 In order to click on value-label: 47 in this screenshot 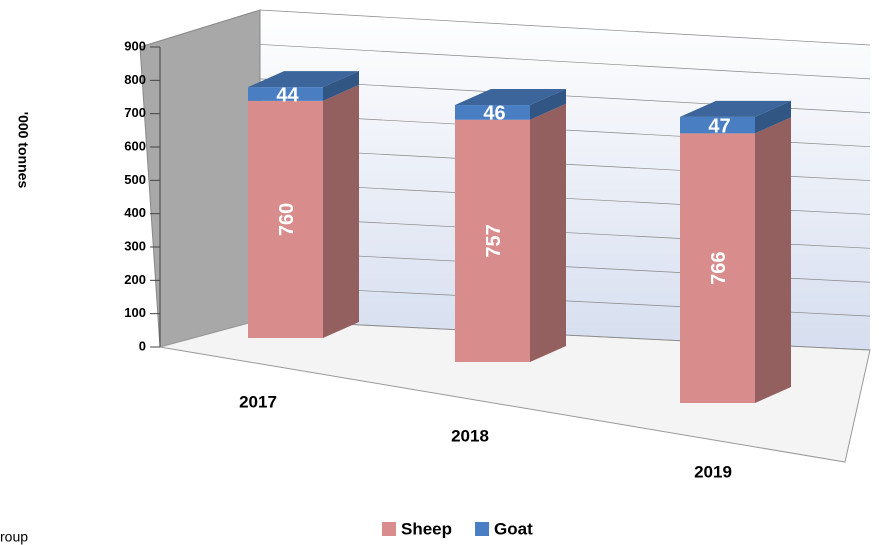, I will do `click(719, 126)`.